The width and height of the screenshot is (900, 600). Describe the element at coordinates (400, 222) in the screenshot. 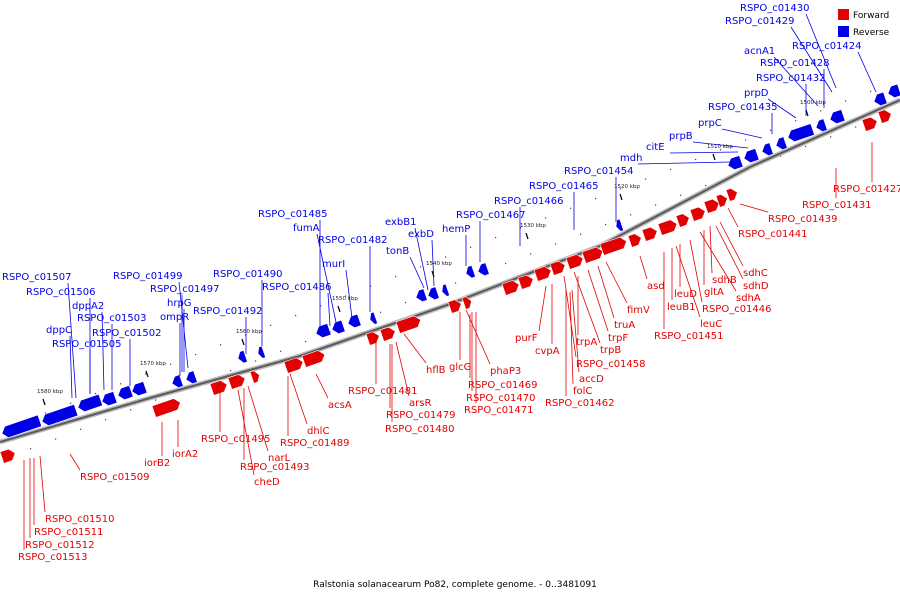

I see `reverse-gene-label-exbb1: exbB1` at that location.